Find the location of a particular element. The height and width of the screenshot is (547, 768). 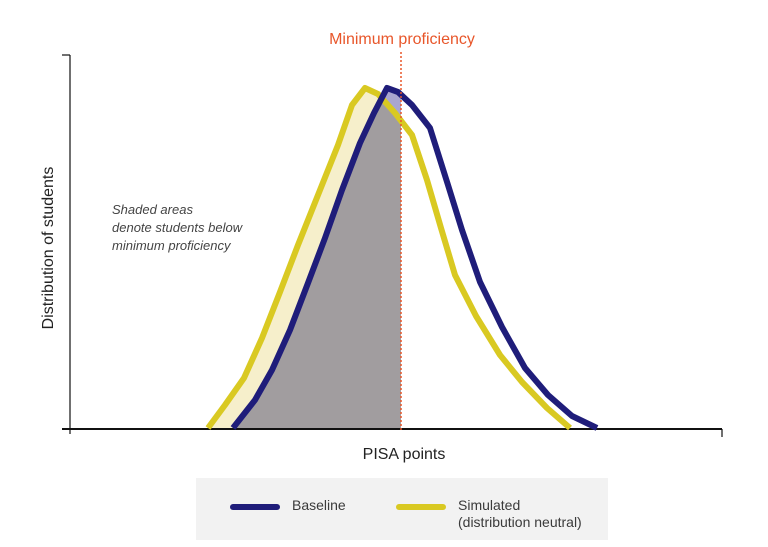

annotation-line-2: denote students below is located at coordinates (178, 227).